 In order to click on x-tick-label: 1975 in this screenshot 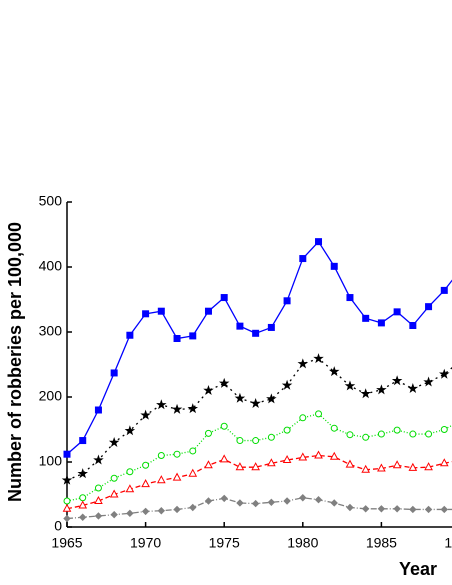, I will do `click(224, 543)`.